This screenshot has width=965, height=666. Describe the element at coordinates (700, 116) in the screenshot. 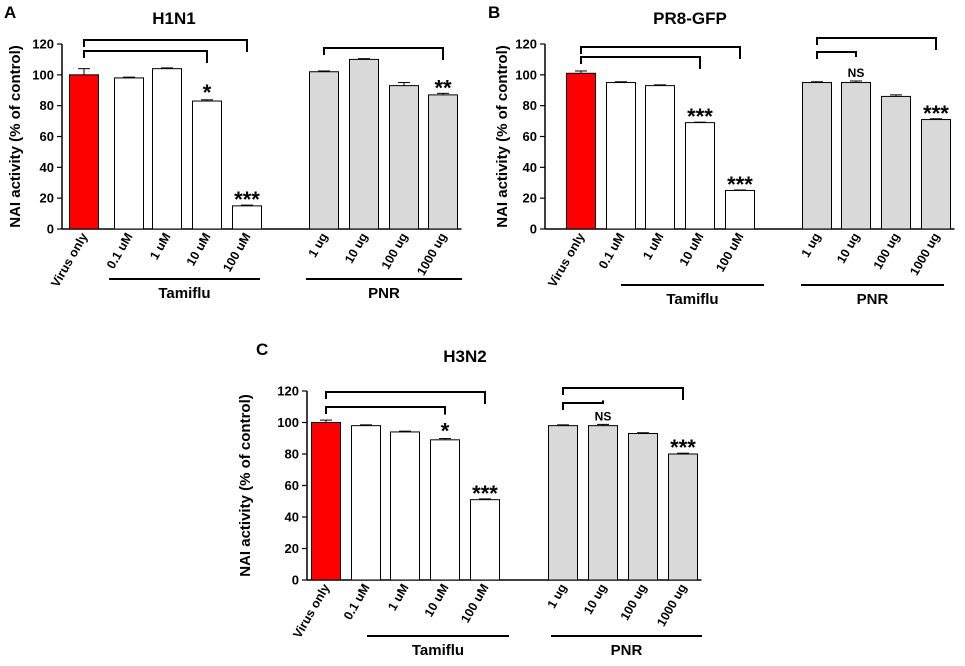

I see `significance-label-b-0: ***` at that location.